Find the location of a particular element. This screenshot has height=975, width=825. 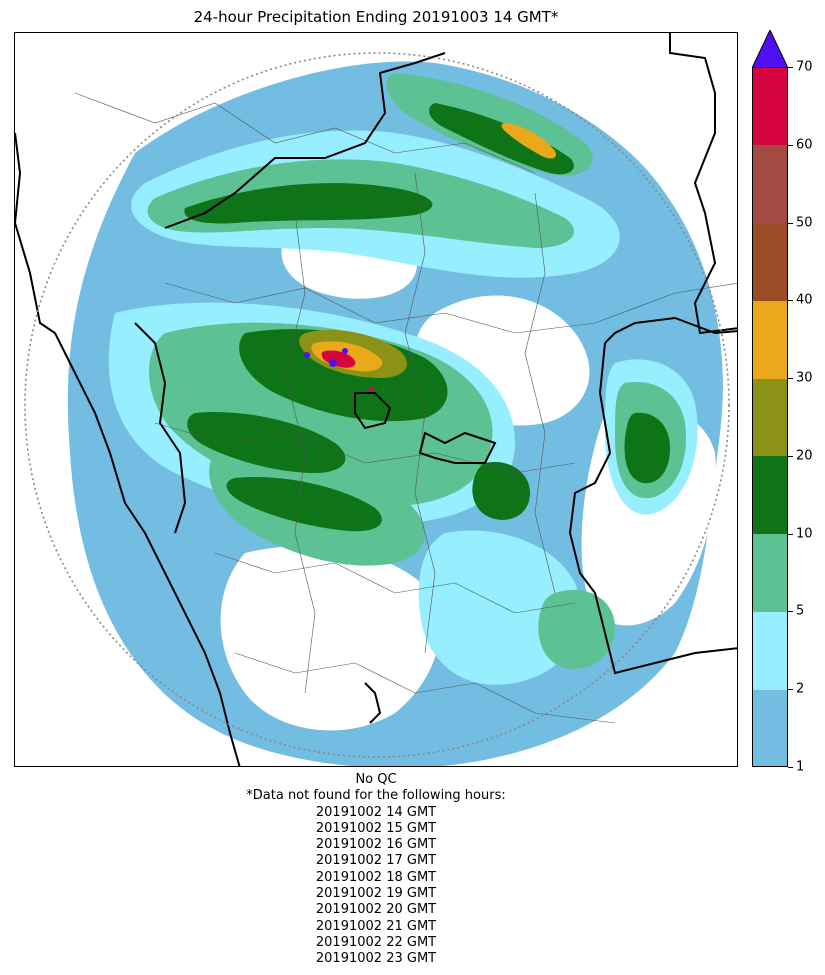

colorbar-tick-label: 50 is located at coordinates (804, 223).